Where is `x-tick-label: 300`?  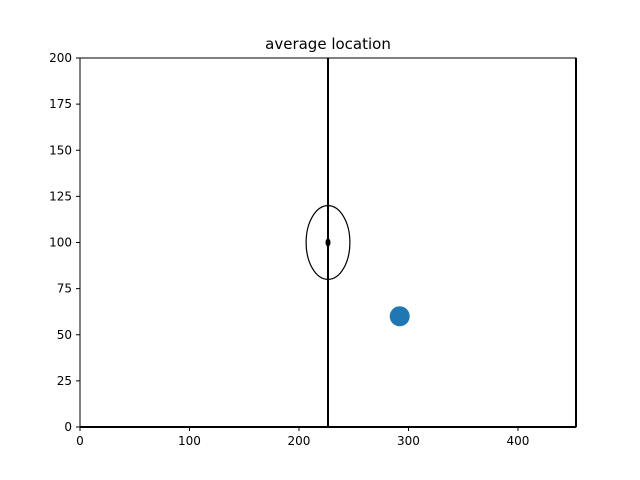
x-tick-label: 300 is located at coordinates (408, 441).